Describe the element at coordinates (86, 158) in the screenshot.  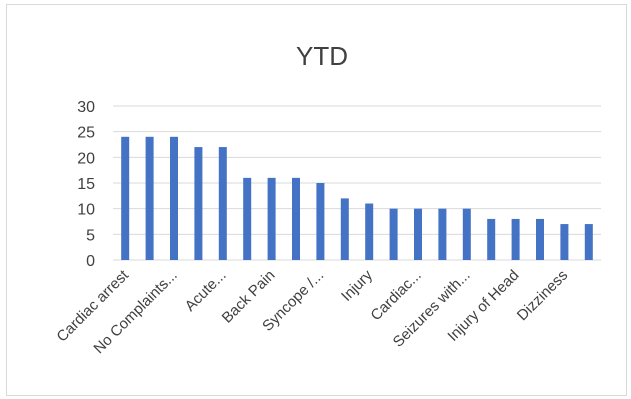
I see `y-tick-label: 20` at that location.